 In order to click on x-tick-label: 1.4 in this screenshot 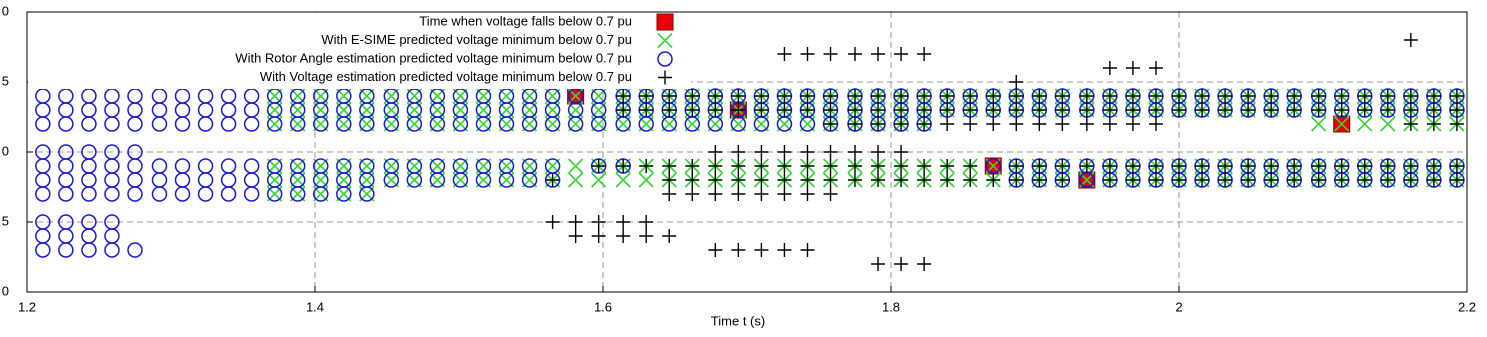, I will do `click(315, 306)`.